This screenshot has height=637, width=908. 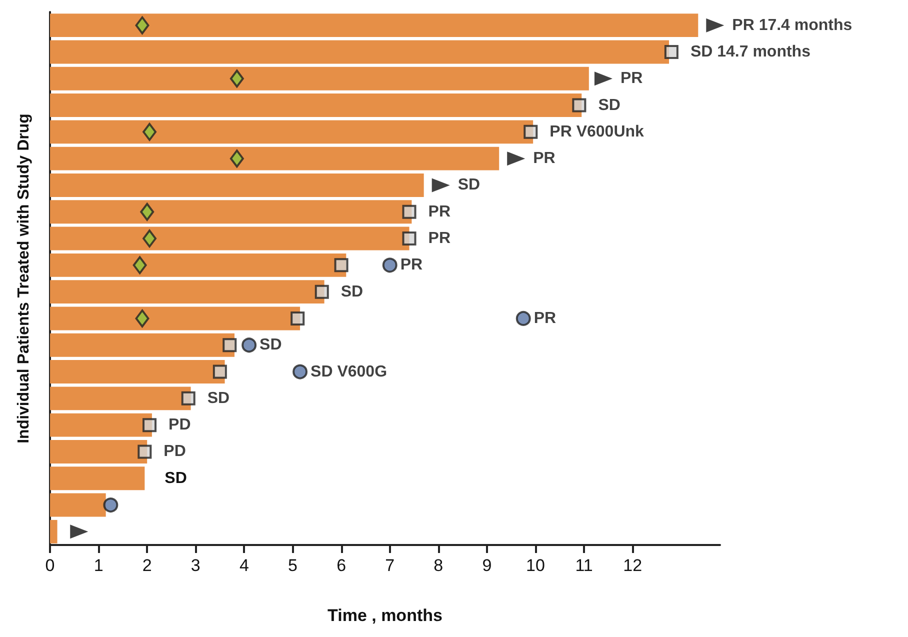 I want to click on x-tick-label: 5, so click(x=293, y=565).